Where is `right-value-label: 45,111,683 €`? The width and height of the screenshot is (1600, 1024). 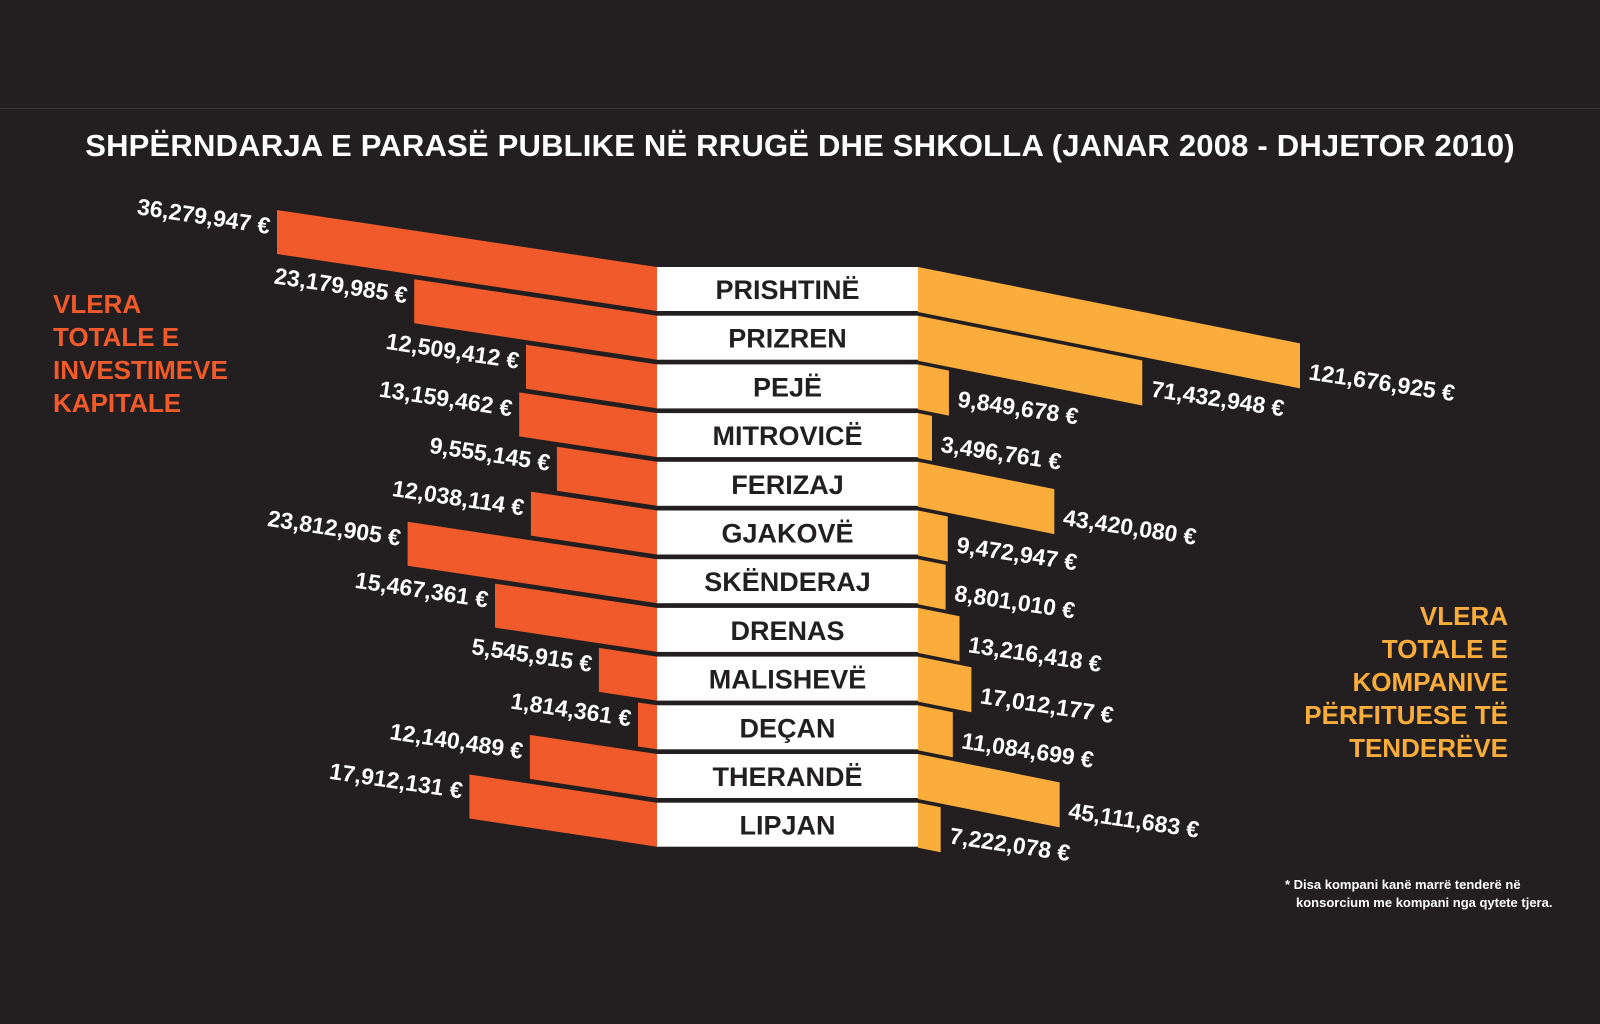
right-value-label: 45,111,683 € is located at coordinates (1134, 820).